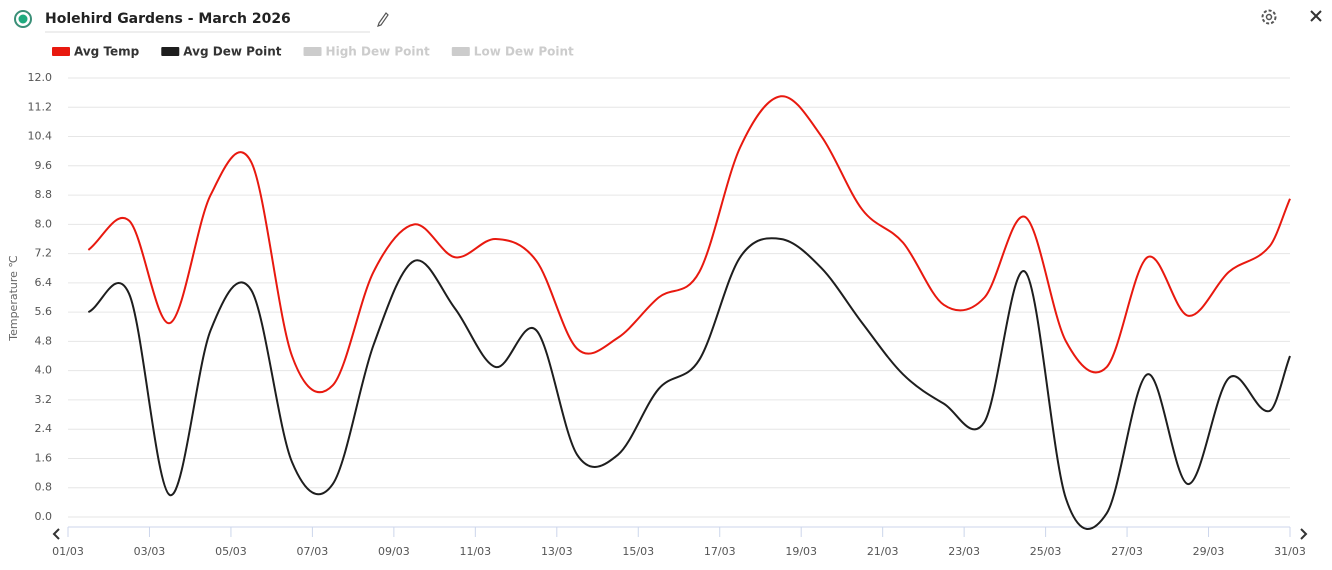 Image resolution: width=1332 pixels, height=570 pixels. Describe the element at coordinates (1290, 551) in the screenshot. I see `x-tick-label: 31/03` at that location.